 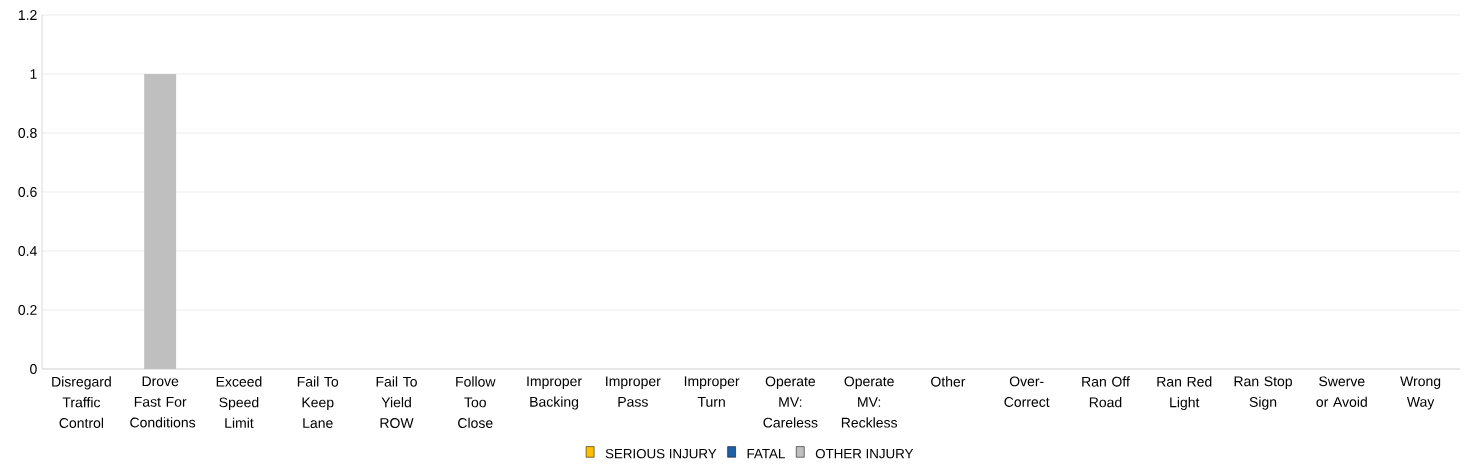 What do you see at coordinates (33, 74) in the screenshot?
I see `y-tick-label: 1` at bounding box center [33, 74].